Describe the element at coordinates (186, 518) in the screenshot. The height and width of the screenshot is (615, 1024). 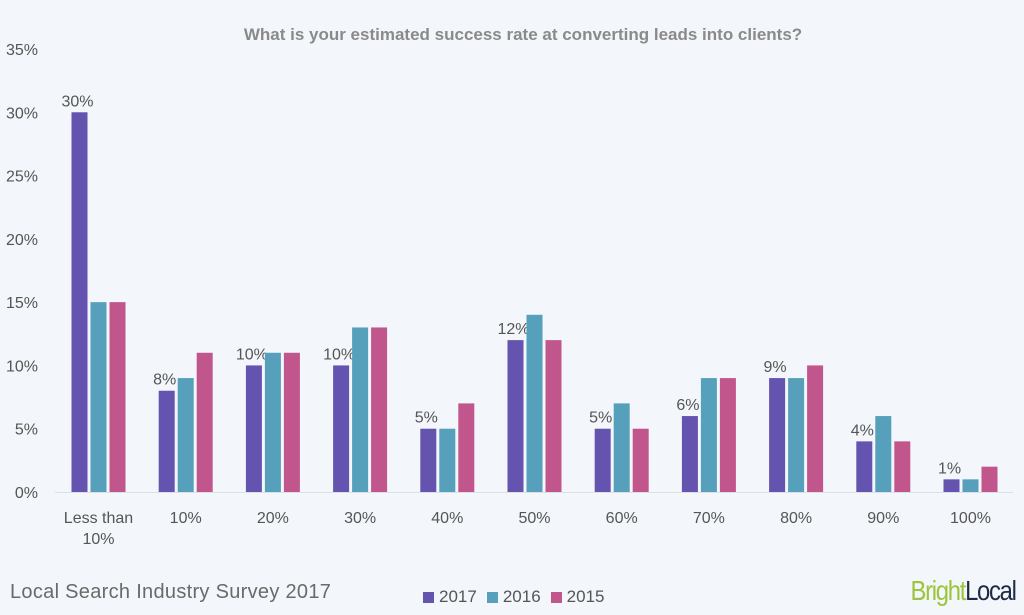
I see `x-tick-label: 10%` at that location.